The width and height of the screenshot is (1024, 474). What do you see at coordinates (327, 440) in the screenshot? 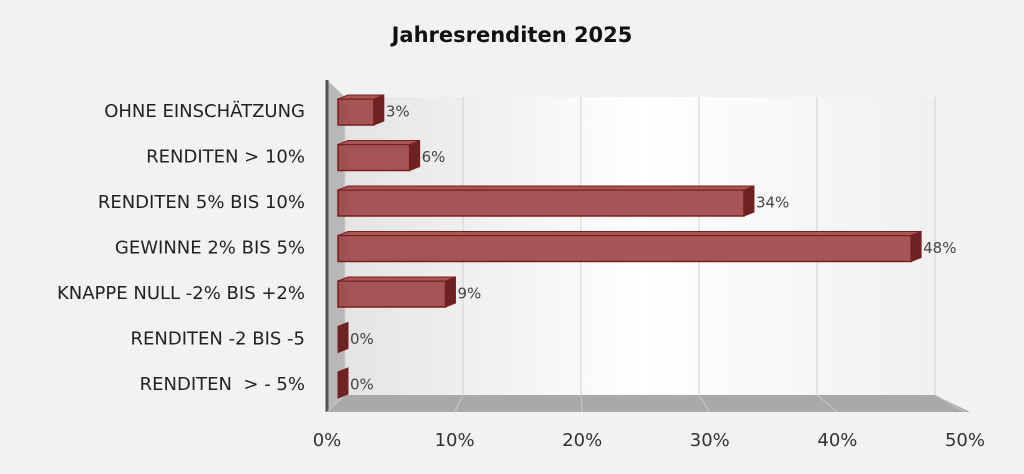
I see `x-tick-label: 0%` at bounding box center [327, 440].